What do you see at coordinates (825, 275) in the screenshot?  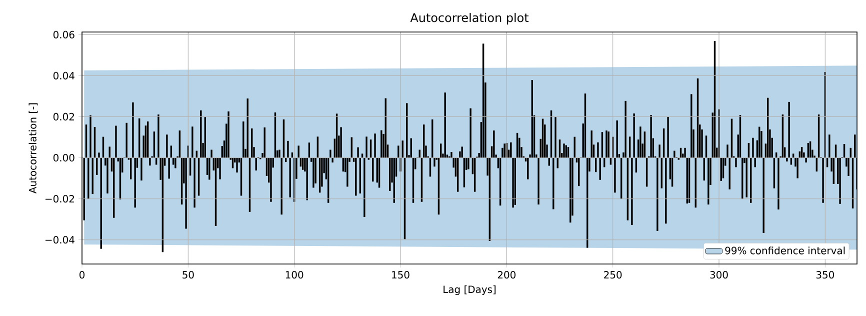 I see `x-tick-label: 350` at bounding box center [825, 275].